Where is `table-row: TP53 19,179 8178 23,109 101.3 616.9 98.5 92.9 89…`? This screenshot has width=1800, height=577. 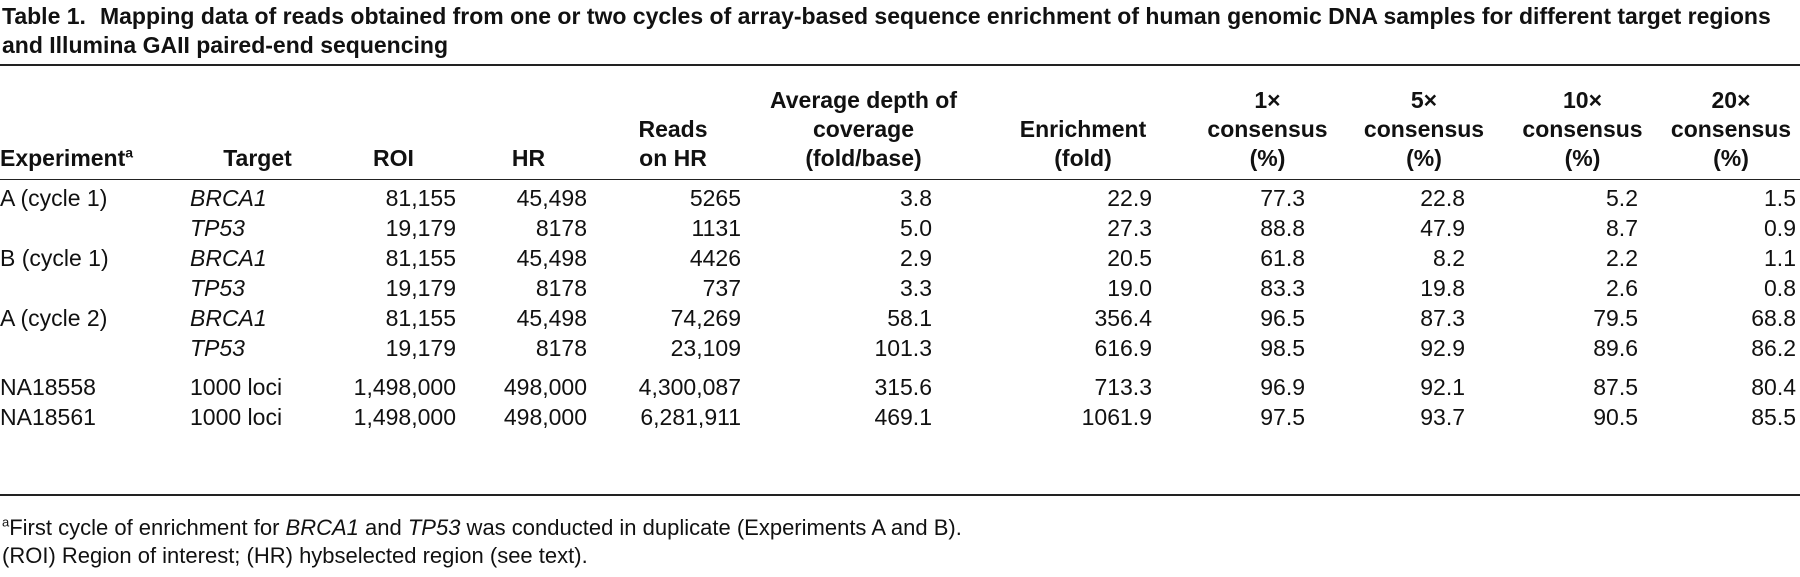 table-row: TP53 19,179 8178 23,109 101.3 616.9 98.5 92.9 89… is located at coordinates (900, 348).